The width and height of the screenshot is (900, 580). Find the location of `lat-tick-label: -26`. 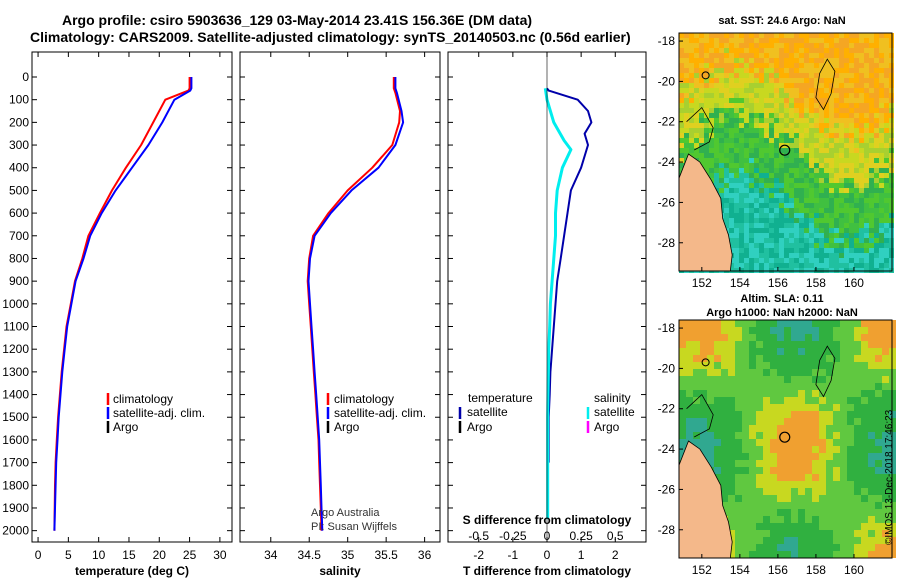

lat-tick-label: -26 is located at coordinates (667, 489).